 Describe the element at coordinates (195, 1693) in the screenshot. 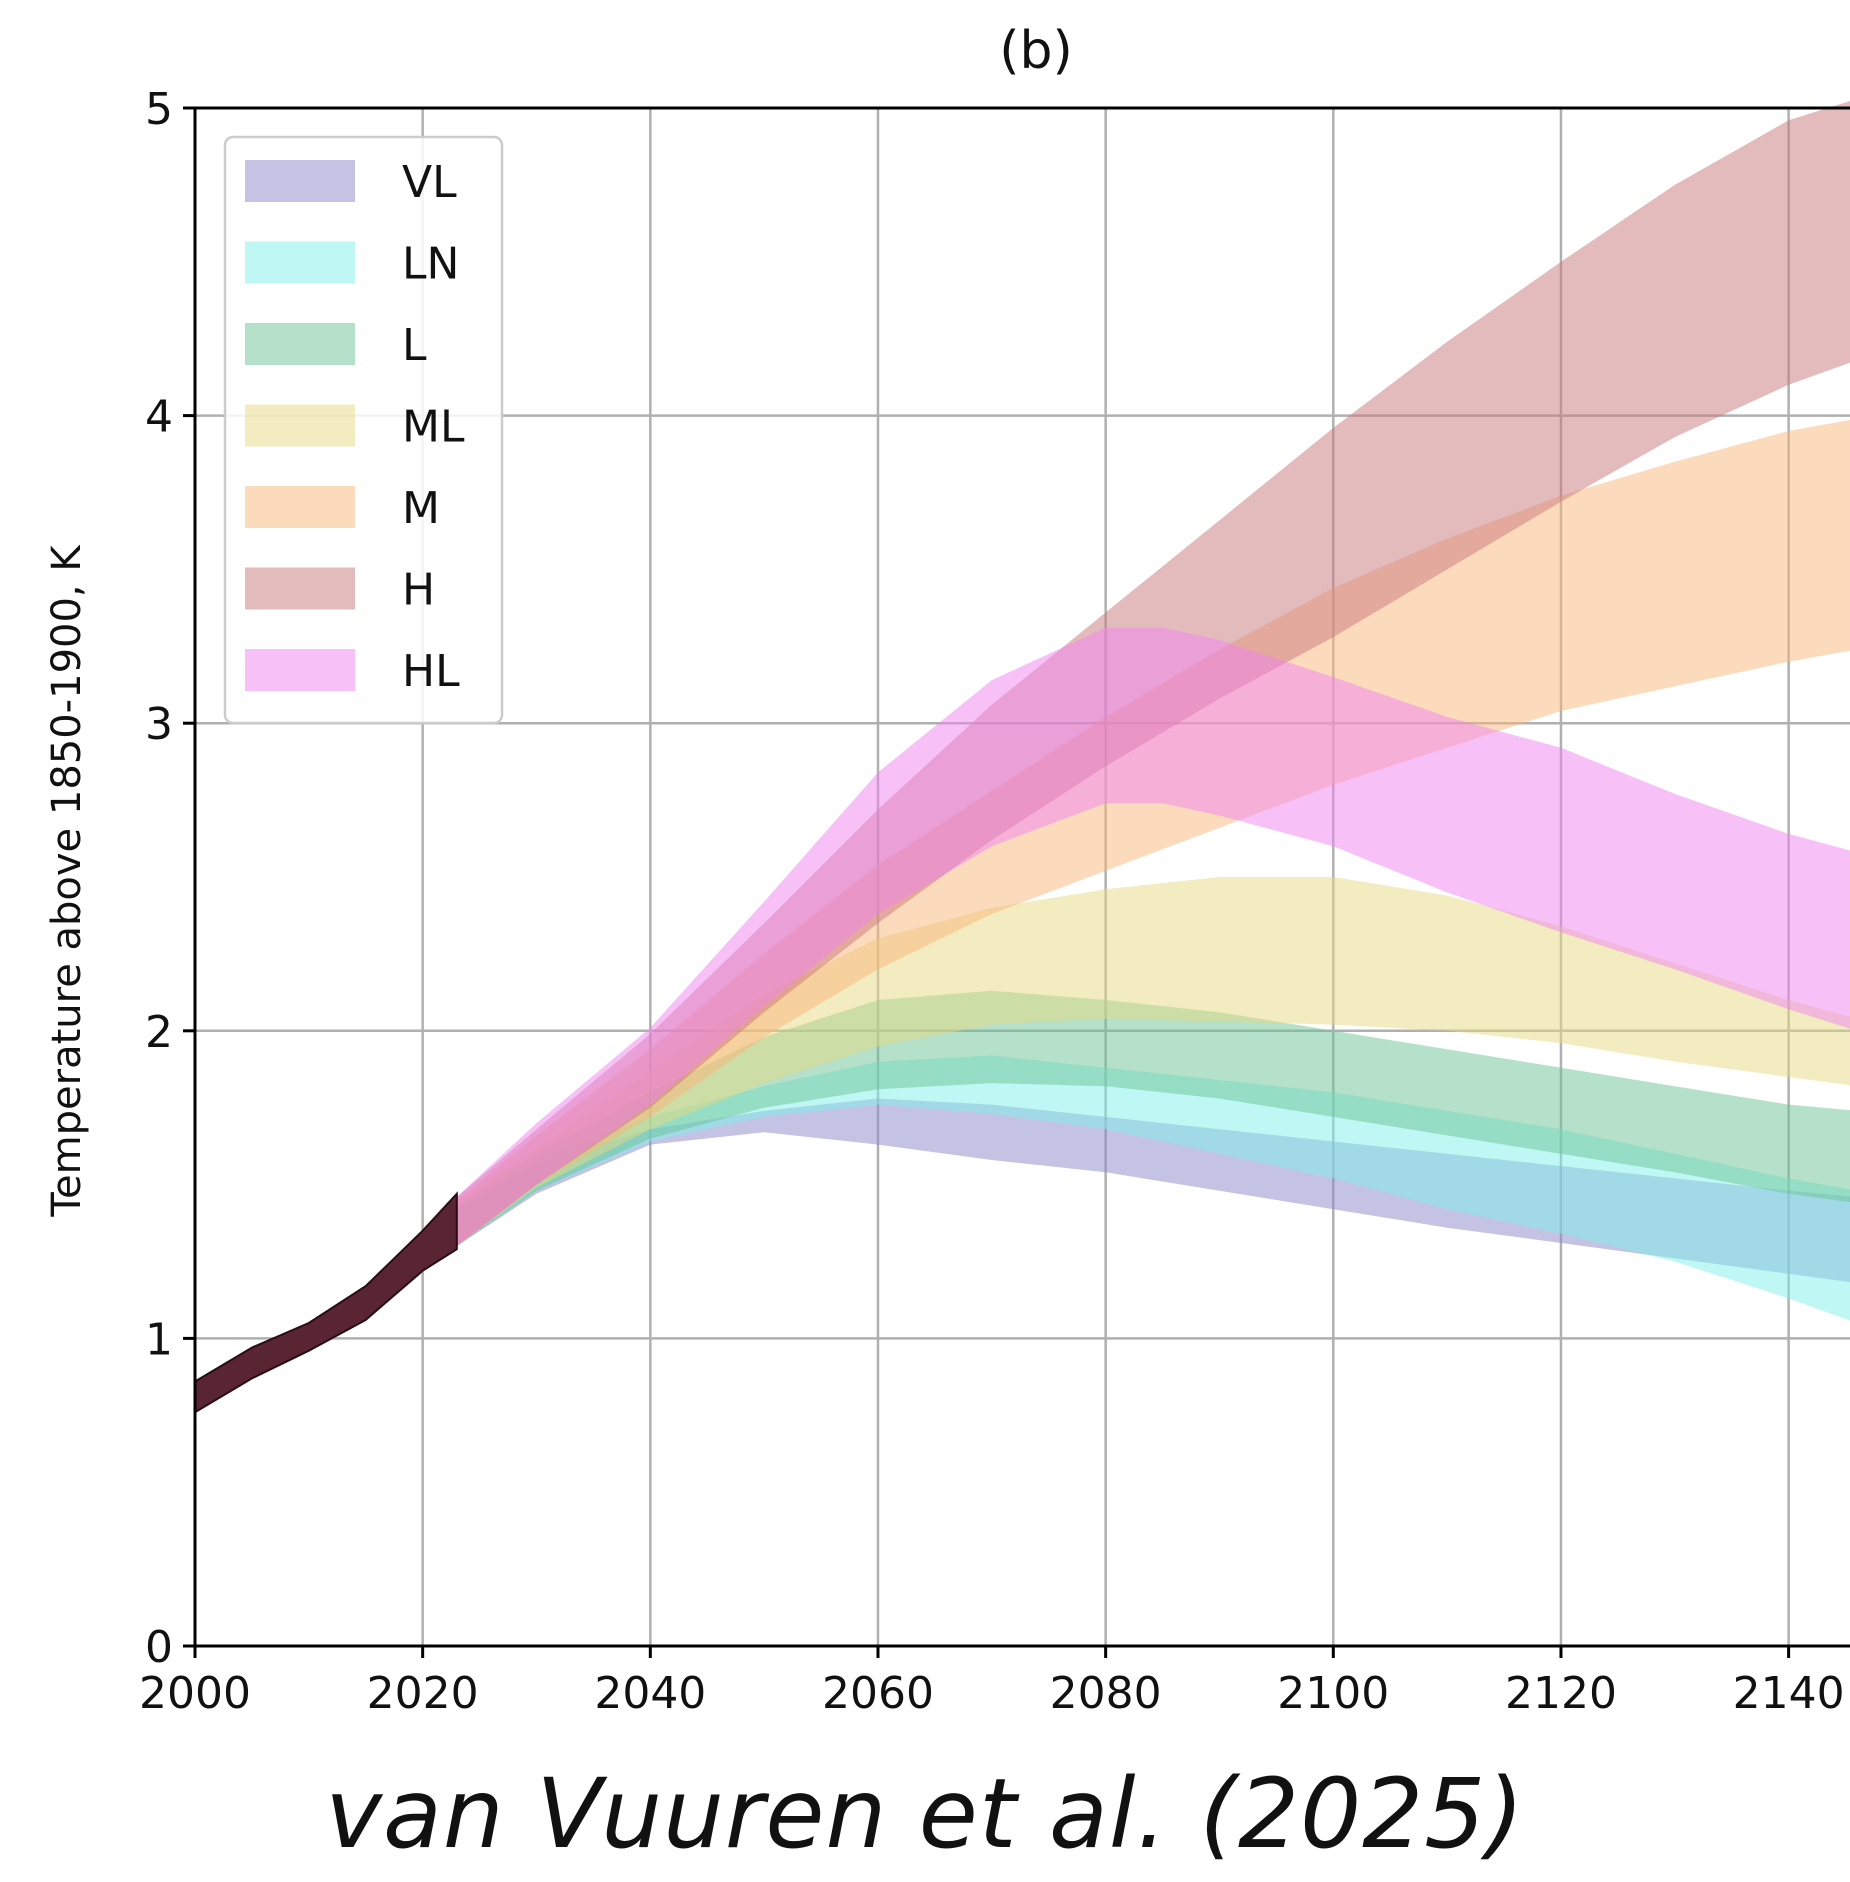

I see `x-tick-label-2000: 2000` at that location.